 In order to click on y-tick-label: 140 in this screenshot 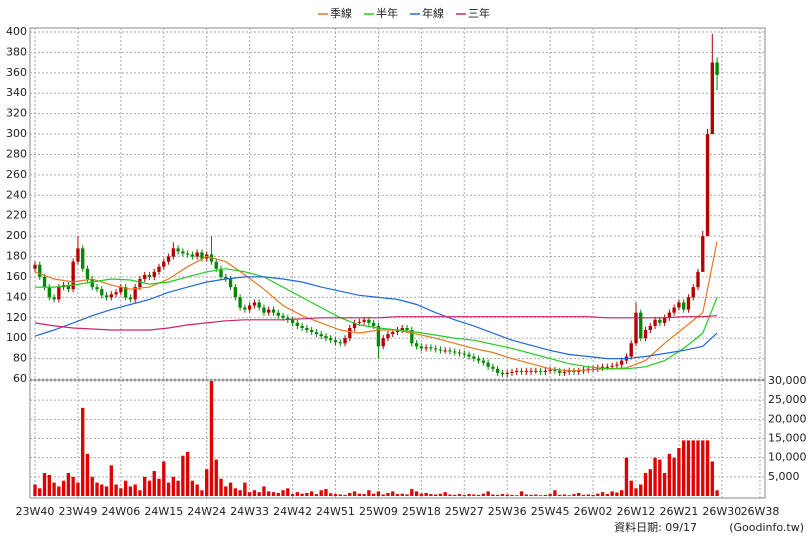, I will do `click(16, 296)`.